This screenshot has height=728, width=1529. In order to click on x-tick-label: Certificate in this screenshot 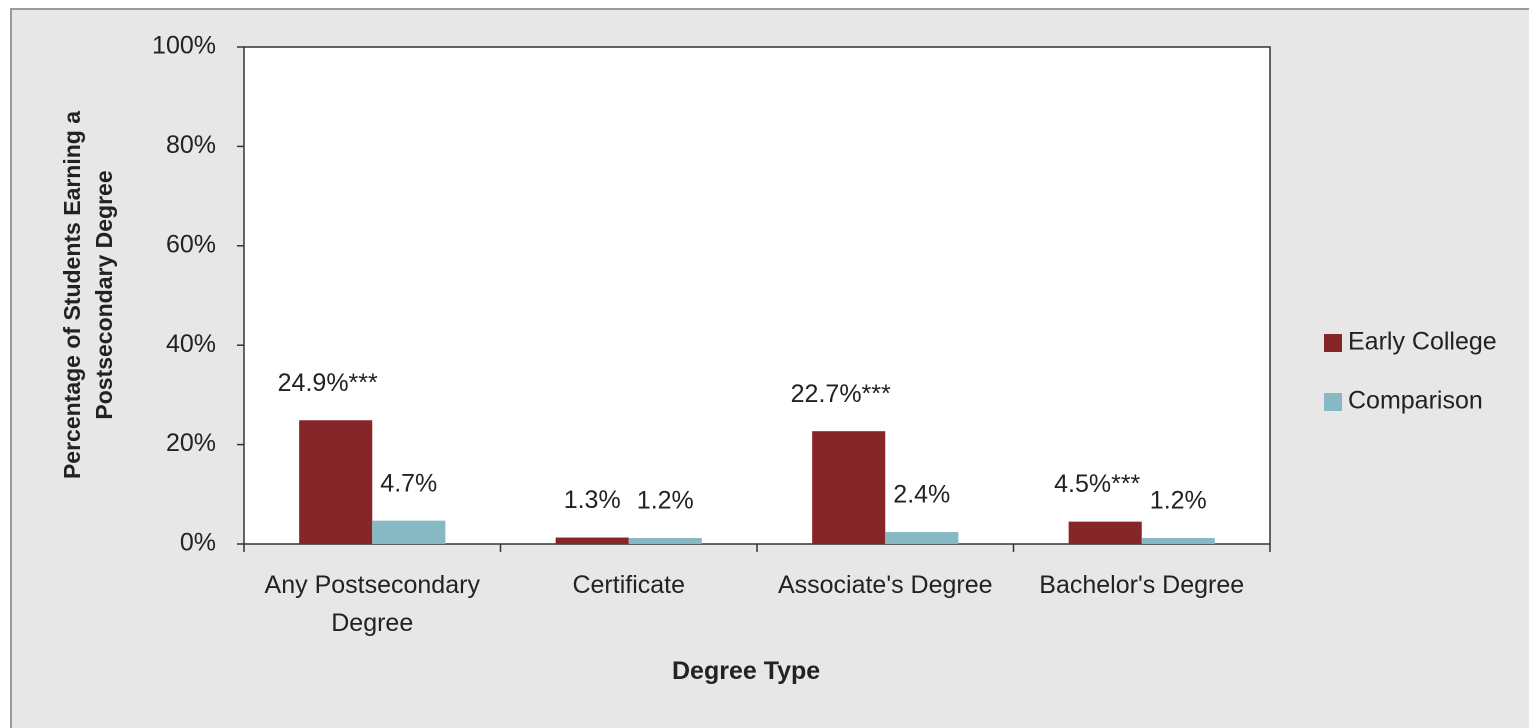, I will do `click(629, 585)`.